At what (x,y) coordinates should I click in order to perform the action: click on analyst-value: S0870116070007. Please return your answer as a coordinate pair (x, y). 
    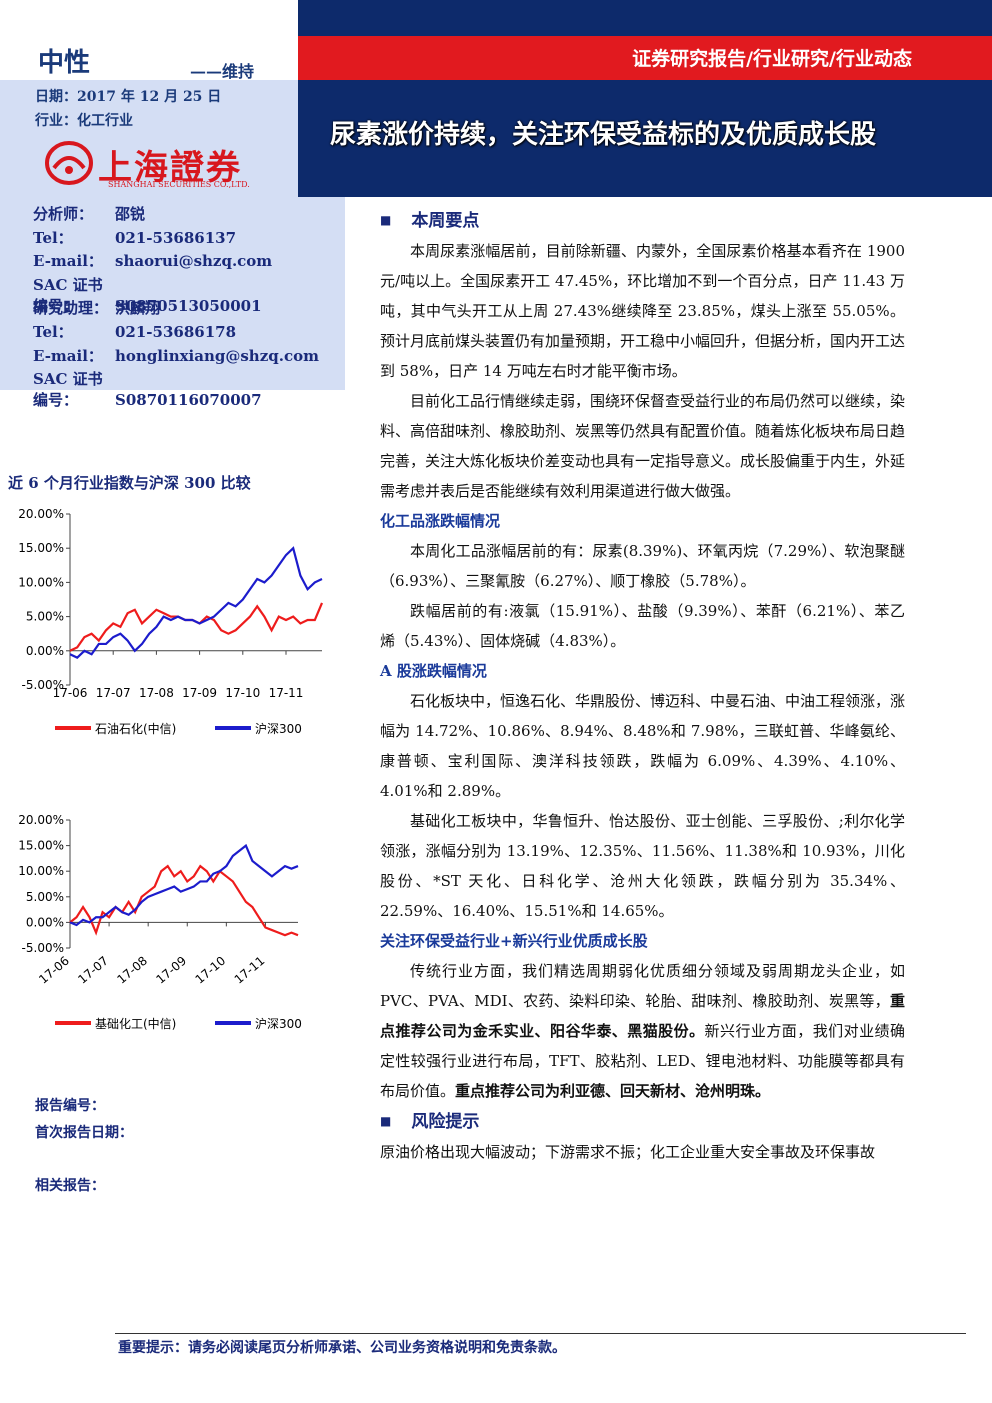
    Looking at the image, I should click on (188, 400).